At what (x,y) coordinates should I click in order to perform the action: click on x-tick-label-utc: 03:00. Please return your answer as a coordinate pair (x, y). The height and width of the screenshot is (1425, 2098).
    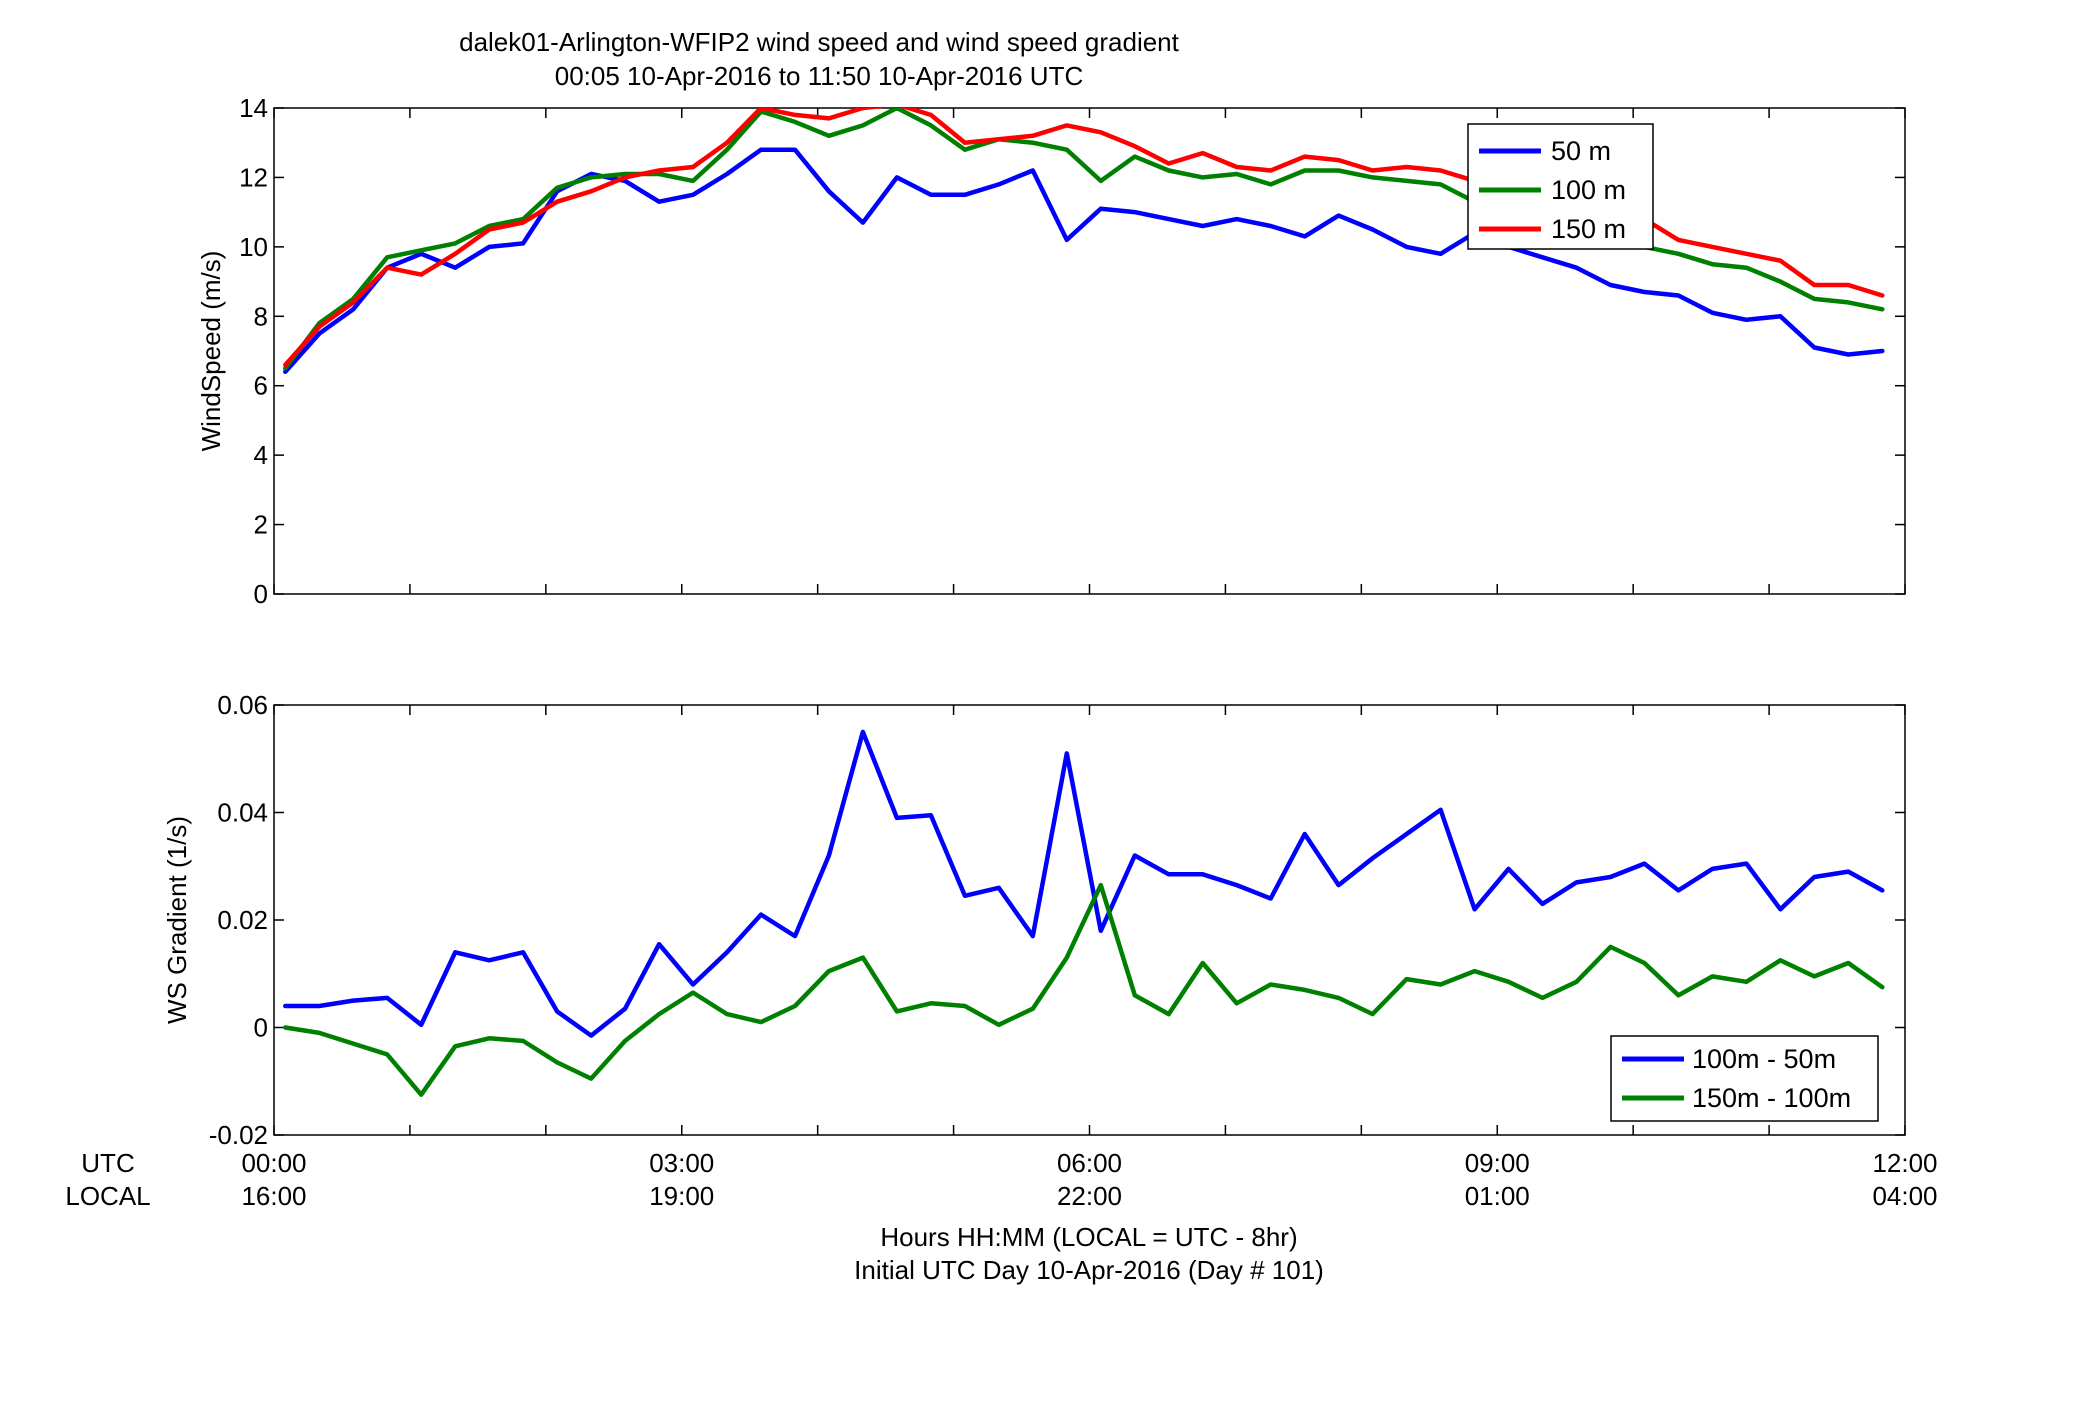
    Looking at the image, I should click on (681, 1163).